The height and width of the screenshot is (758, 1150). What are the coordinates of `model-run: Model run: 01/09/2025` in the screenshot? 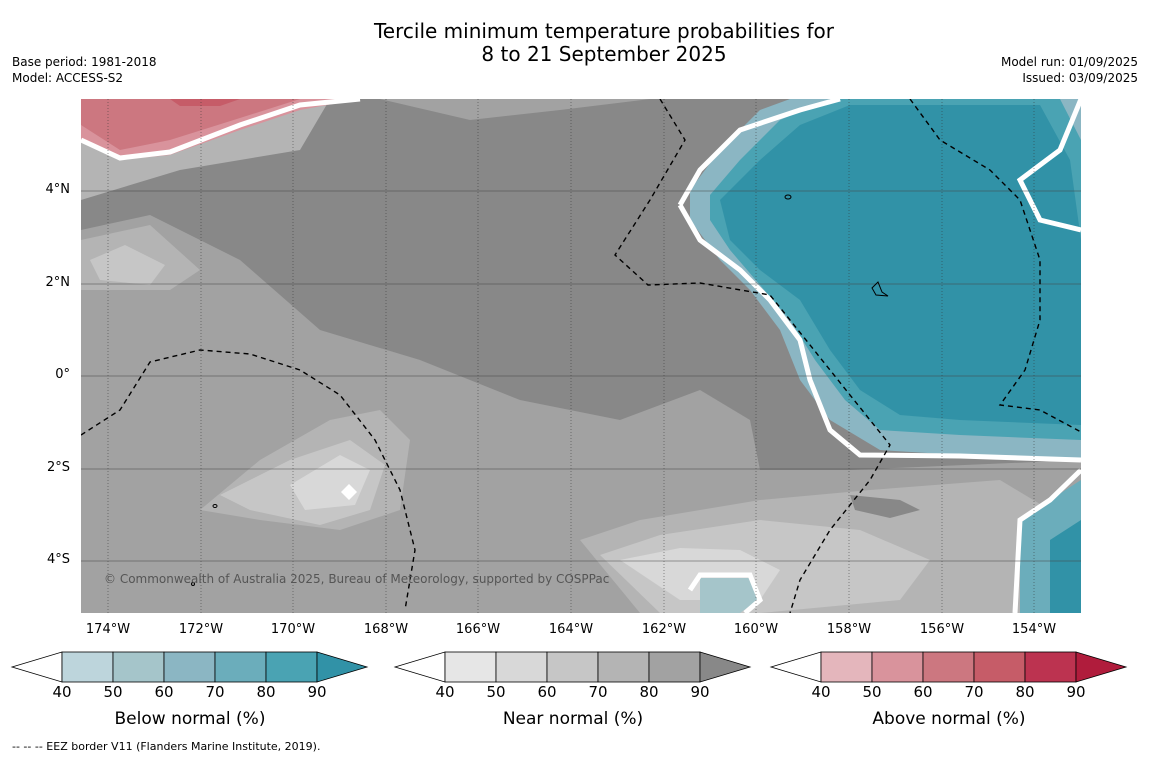 It's located at (1069, 62).